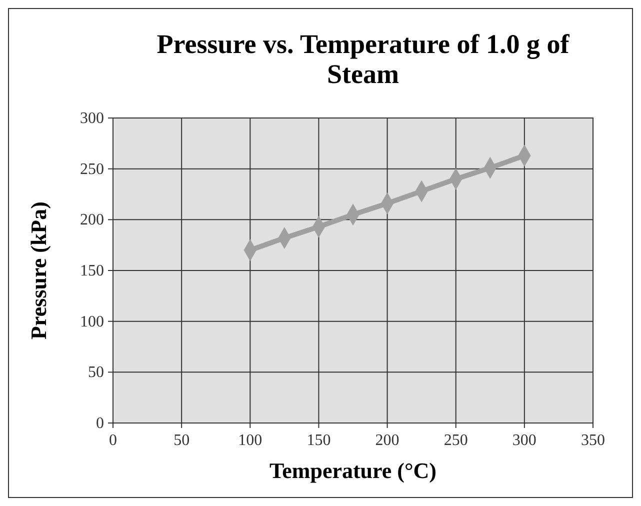 This screenshot has width=641, height=506. I want to click on y-tick-label: 100, so click(92, 321).